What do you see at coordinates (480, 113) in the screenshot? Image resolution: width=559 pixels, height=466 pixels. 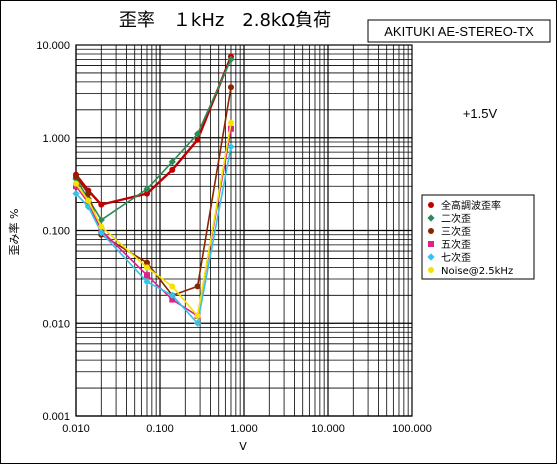 I see `voltage-annotation: +1.5V` at bounding box center [480, 113].